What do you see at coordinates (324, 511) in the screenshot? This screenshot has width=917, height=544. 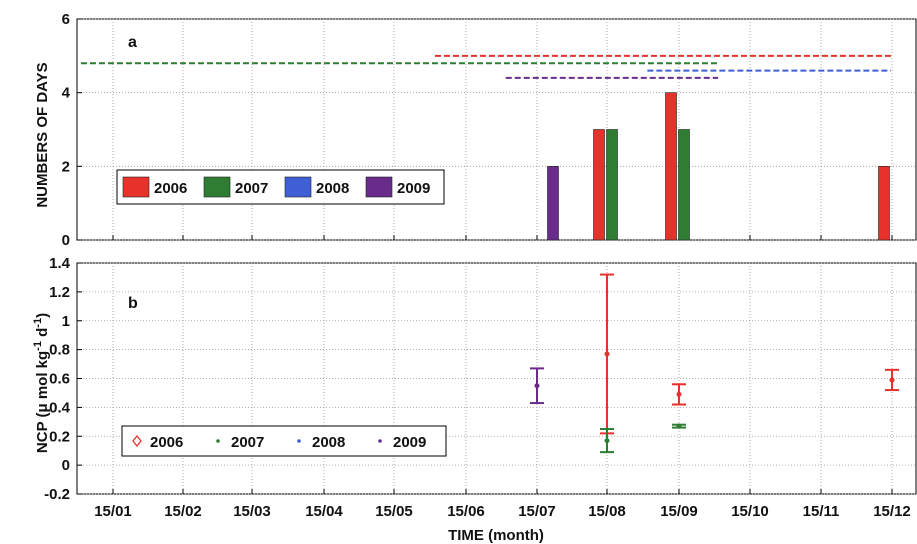 I see `panel-b-x-tick-label-15-04: 15/04` at bounding box center [324, 511].